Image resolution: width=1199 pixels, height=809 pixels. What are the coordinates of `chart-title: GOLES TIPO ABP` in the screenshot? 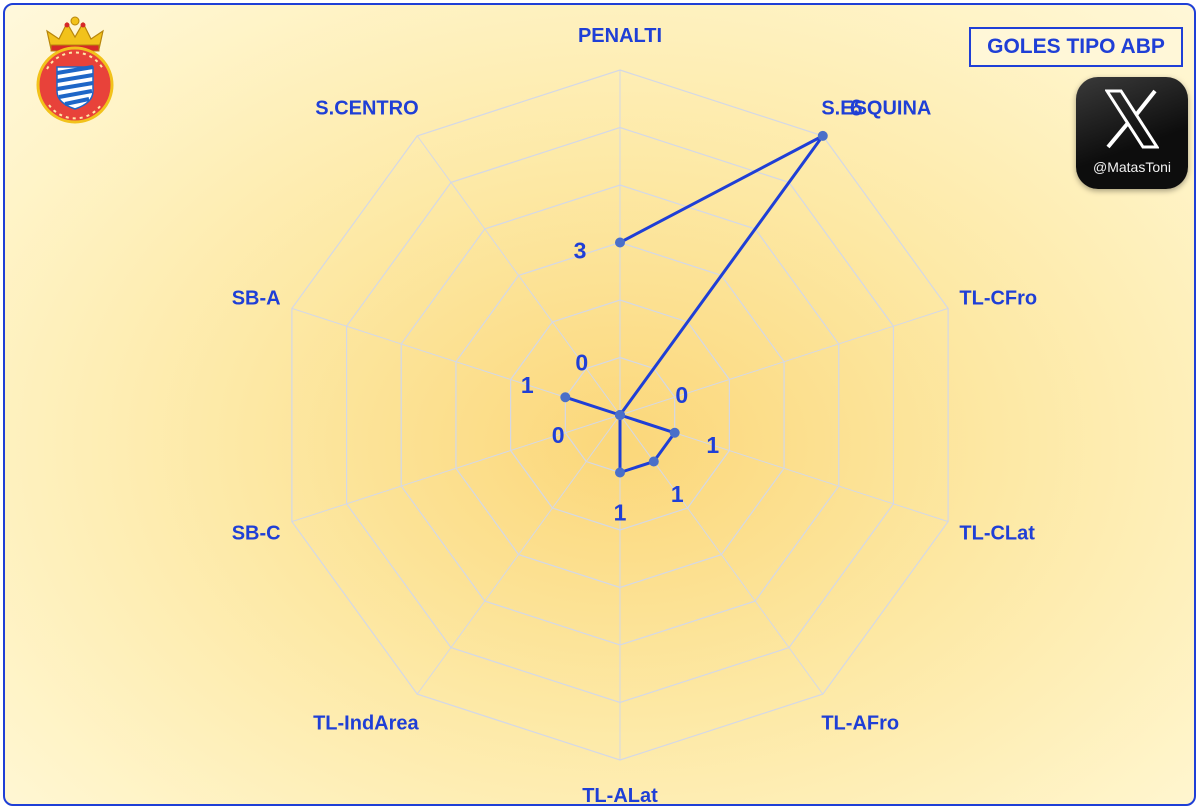 It's located at (1076, 47).